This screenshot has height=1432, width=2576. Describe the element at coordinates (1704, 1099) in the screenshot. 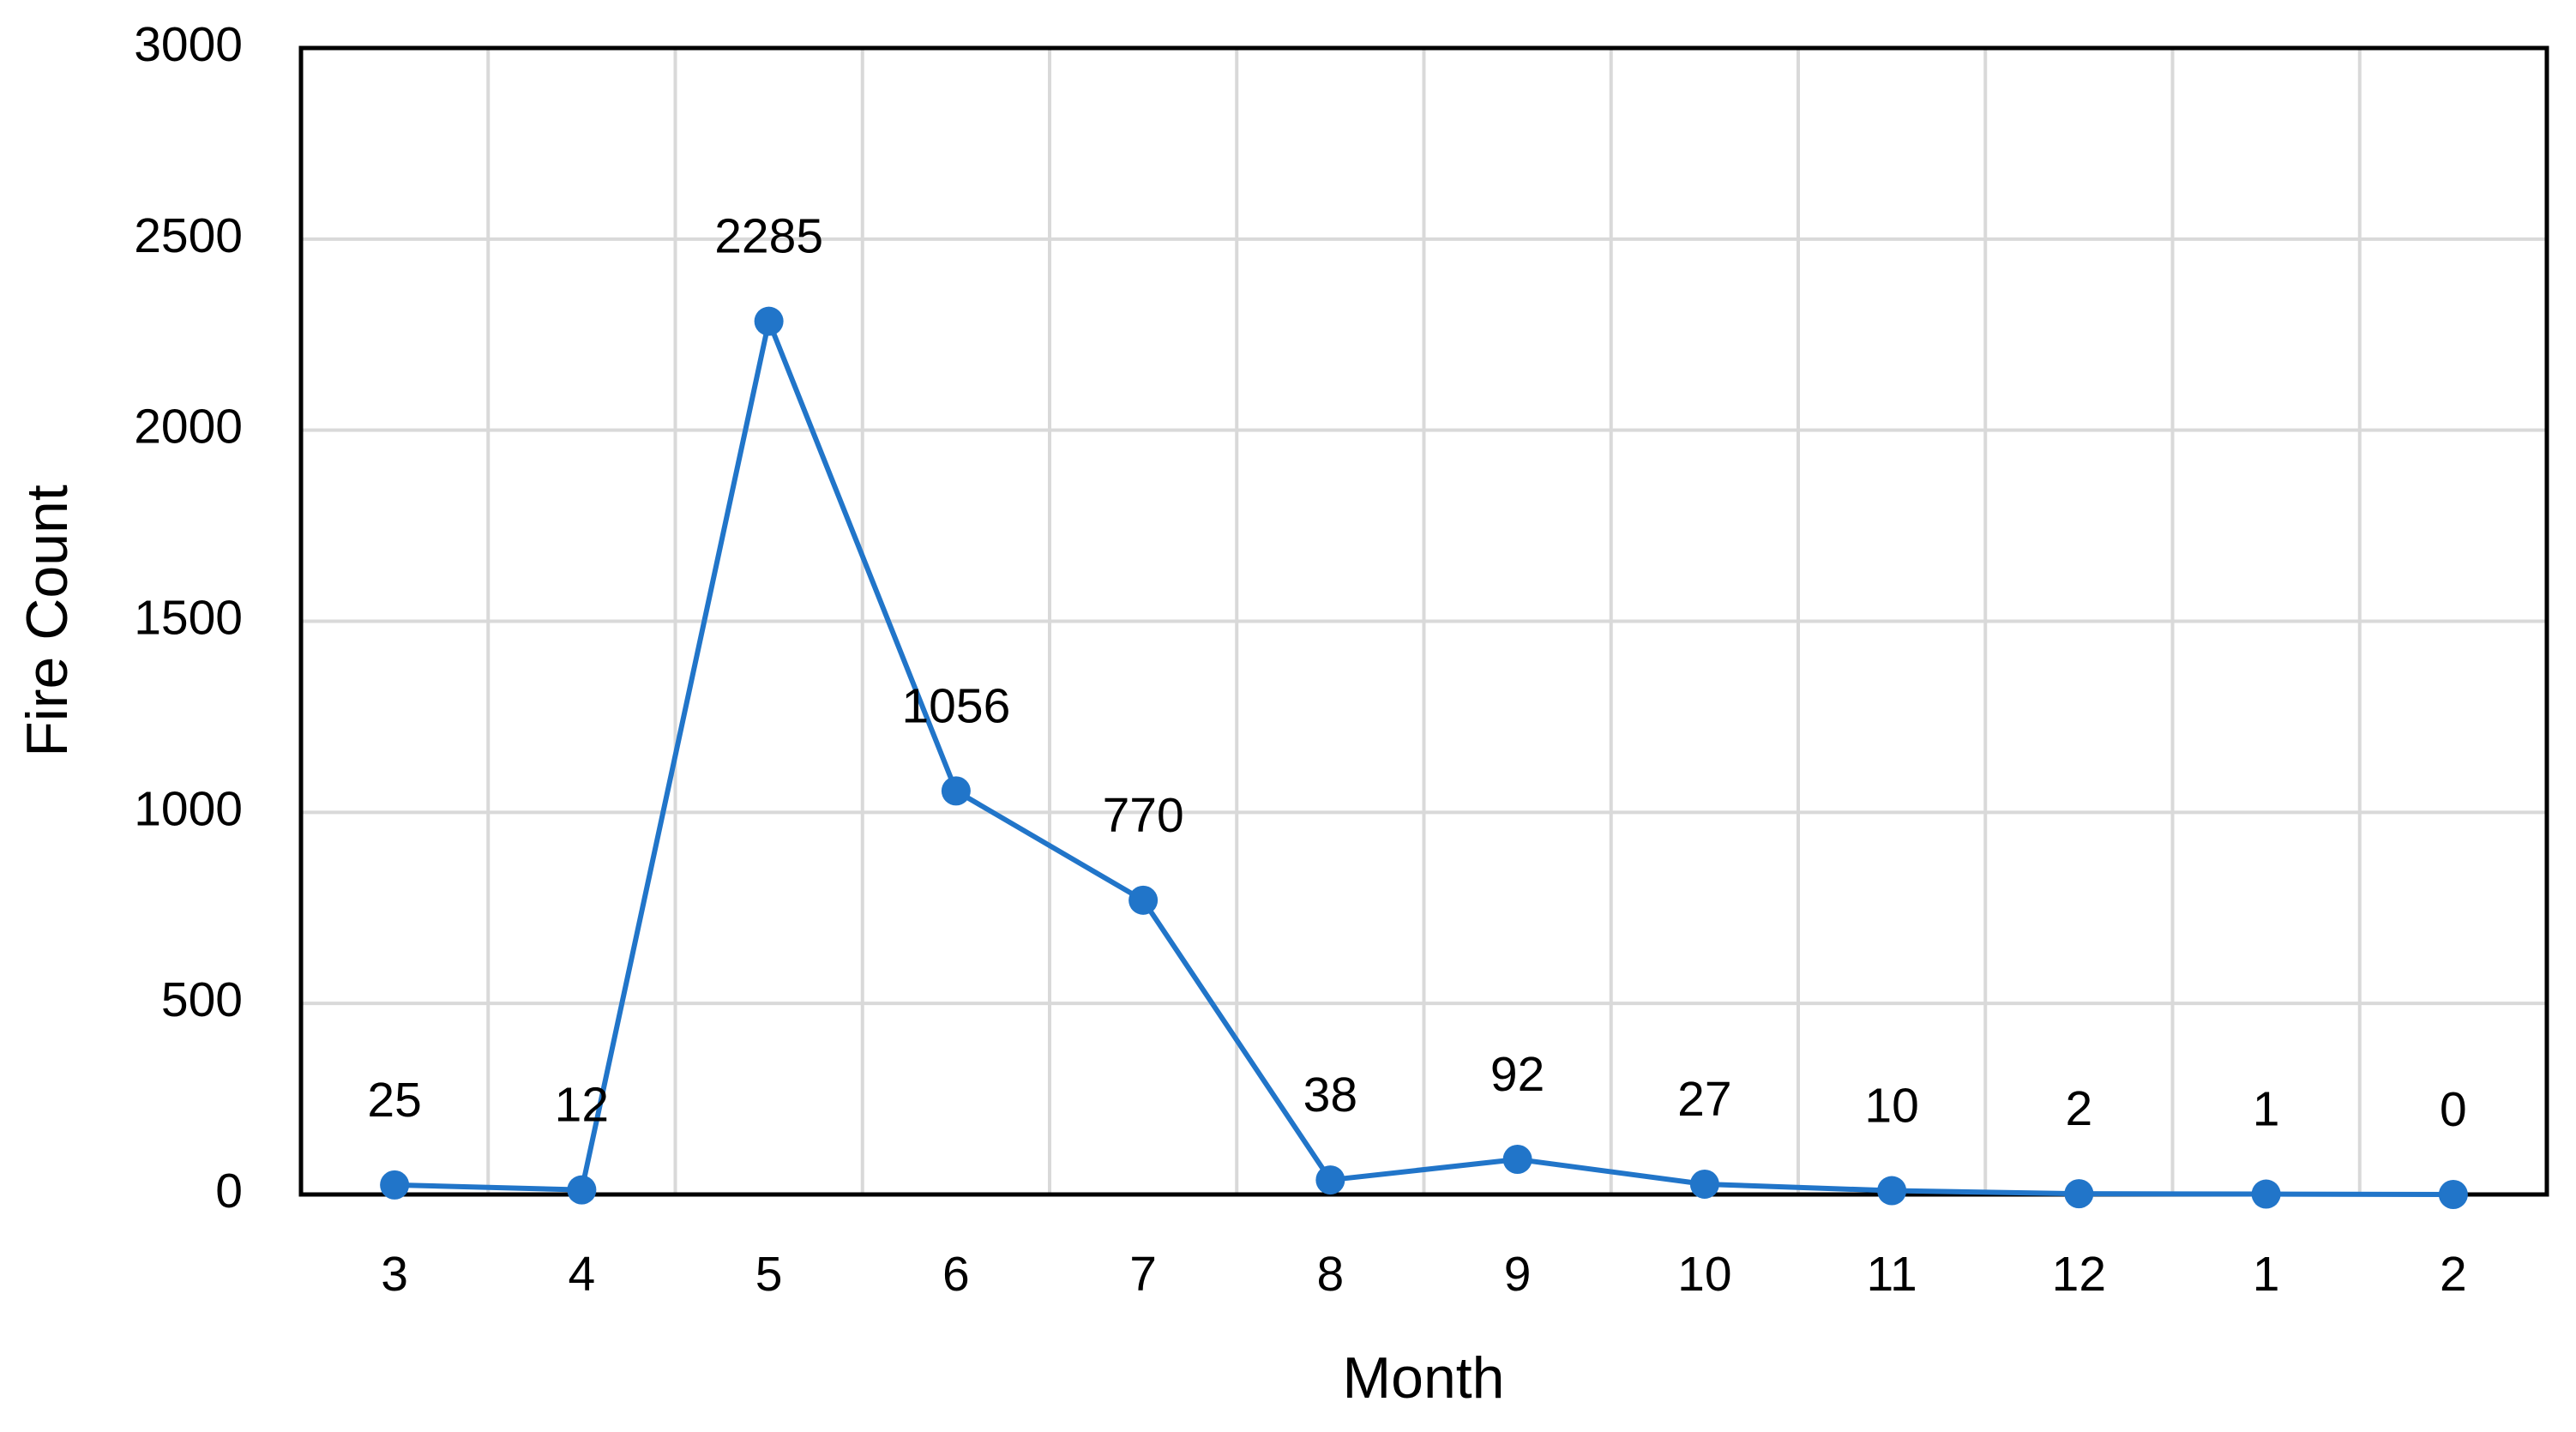

I see `data-label: 27` at that location.